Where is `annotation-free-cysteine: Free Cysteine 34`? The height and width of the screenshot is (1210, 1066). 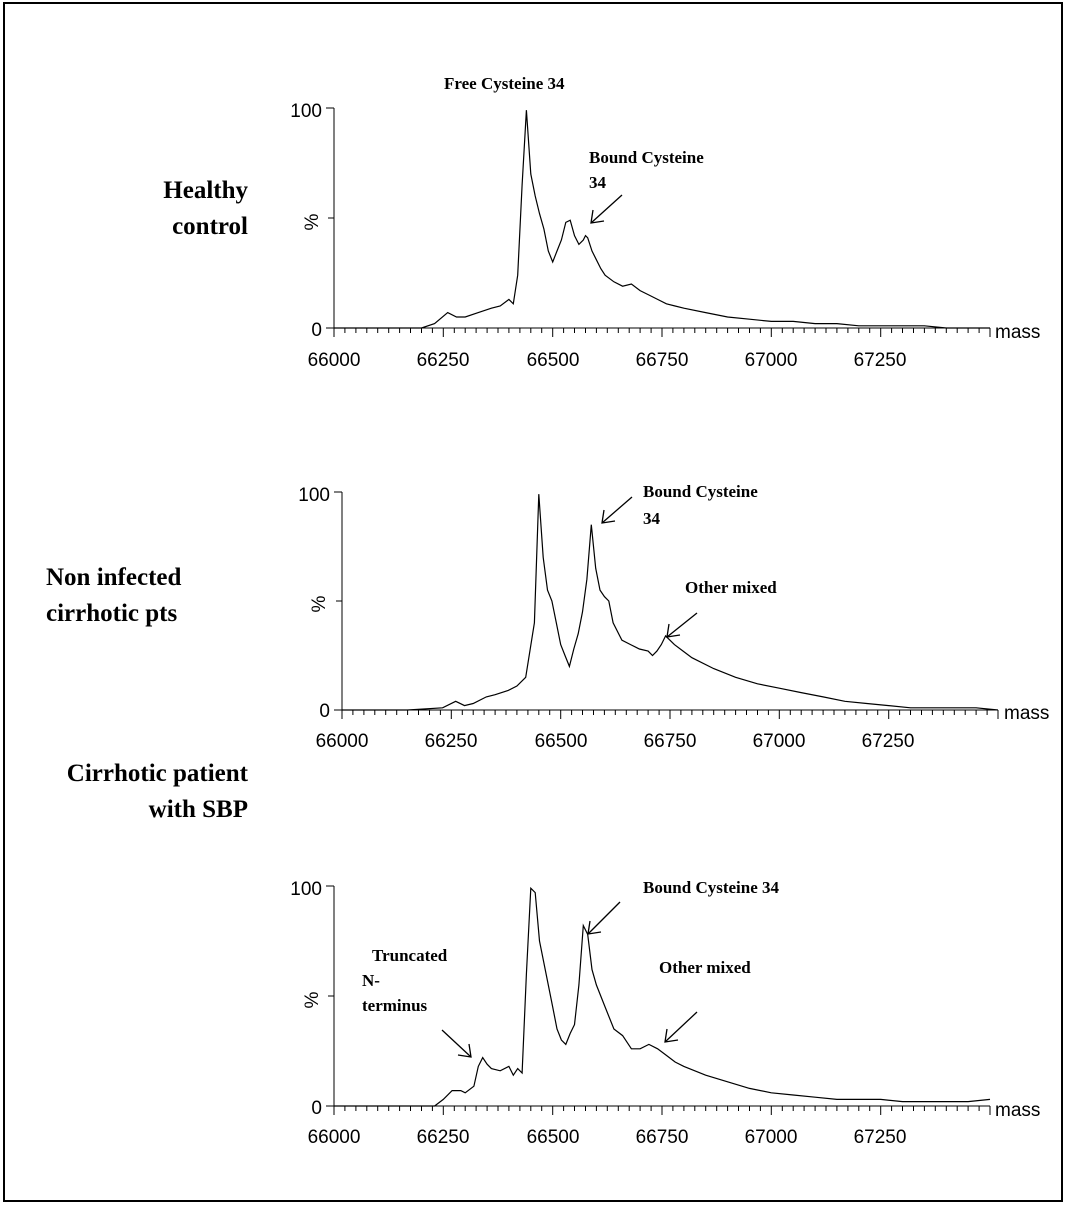
annotation-free-cysteine: Free Cysteine 34 is located at coordinates (504, 83).